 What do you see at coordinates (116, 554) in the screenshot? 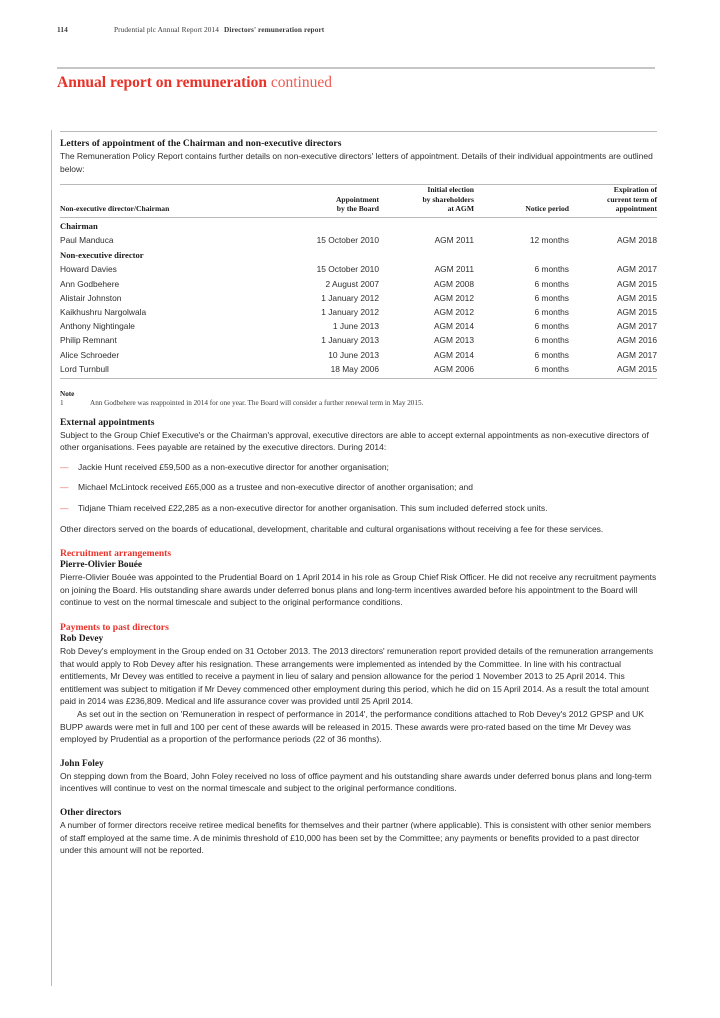
I see `recruitment-heading: Recruitment arrangements` at bounding box center [116, 554].